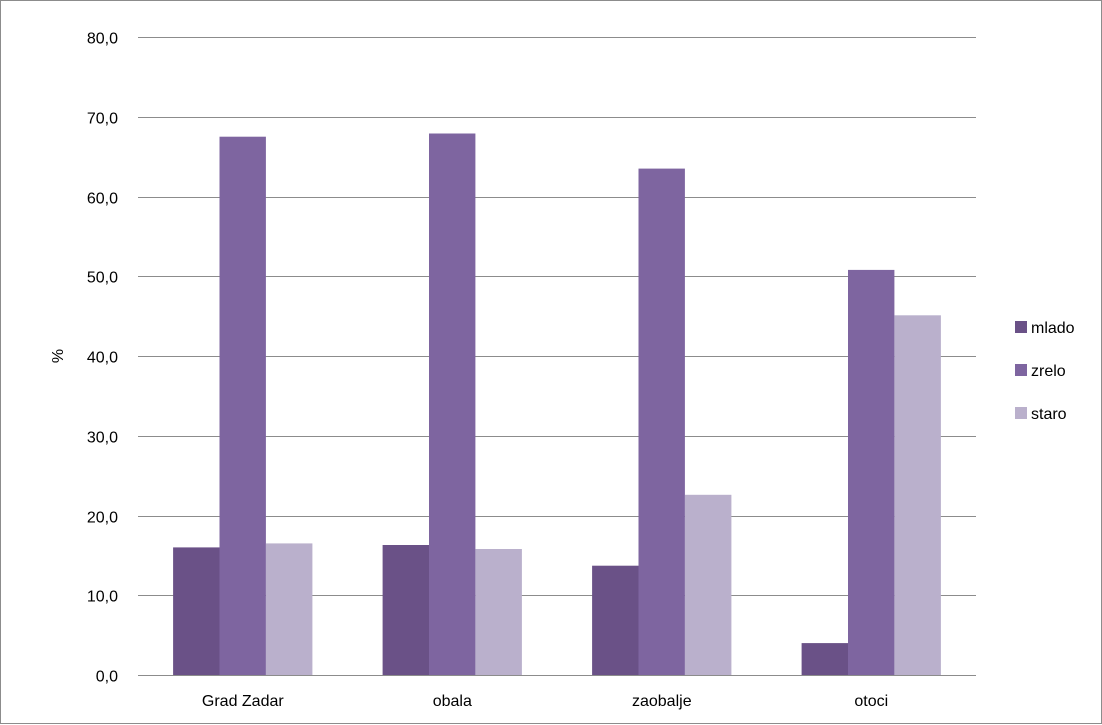 The width and height of the screenshot is (1102, 725). Describe the element at coordinates (102, 199) in the screenshot. I see `y-tick-label: 60,0` at that location.